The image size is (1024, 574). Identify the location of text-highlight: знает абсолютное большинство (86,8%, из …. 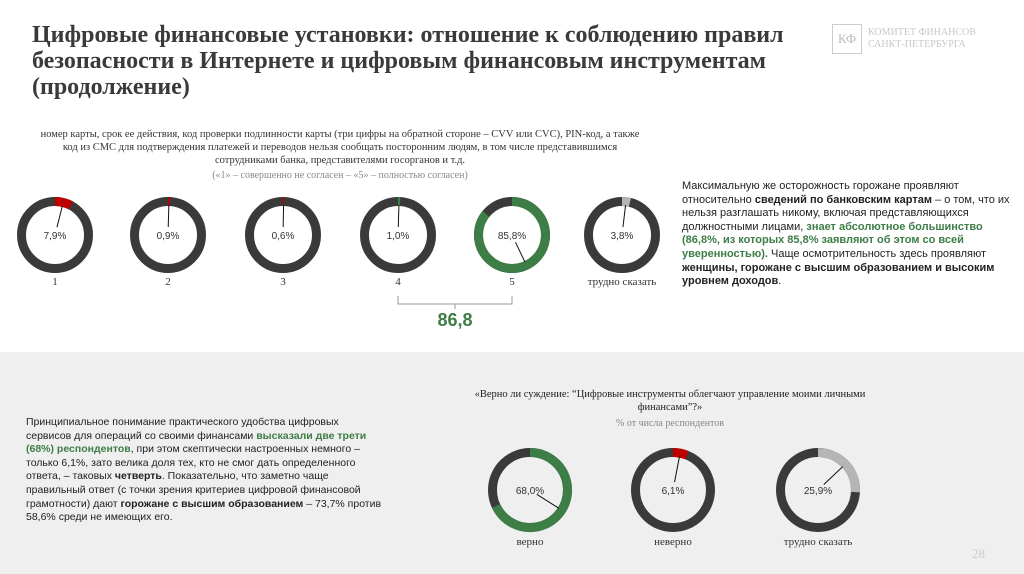
(832, 240).